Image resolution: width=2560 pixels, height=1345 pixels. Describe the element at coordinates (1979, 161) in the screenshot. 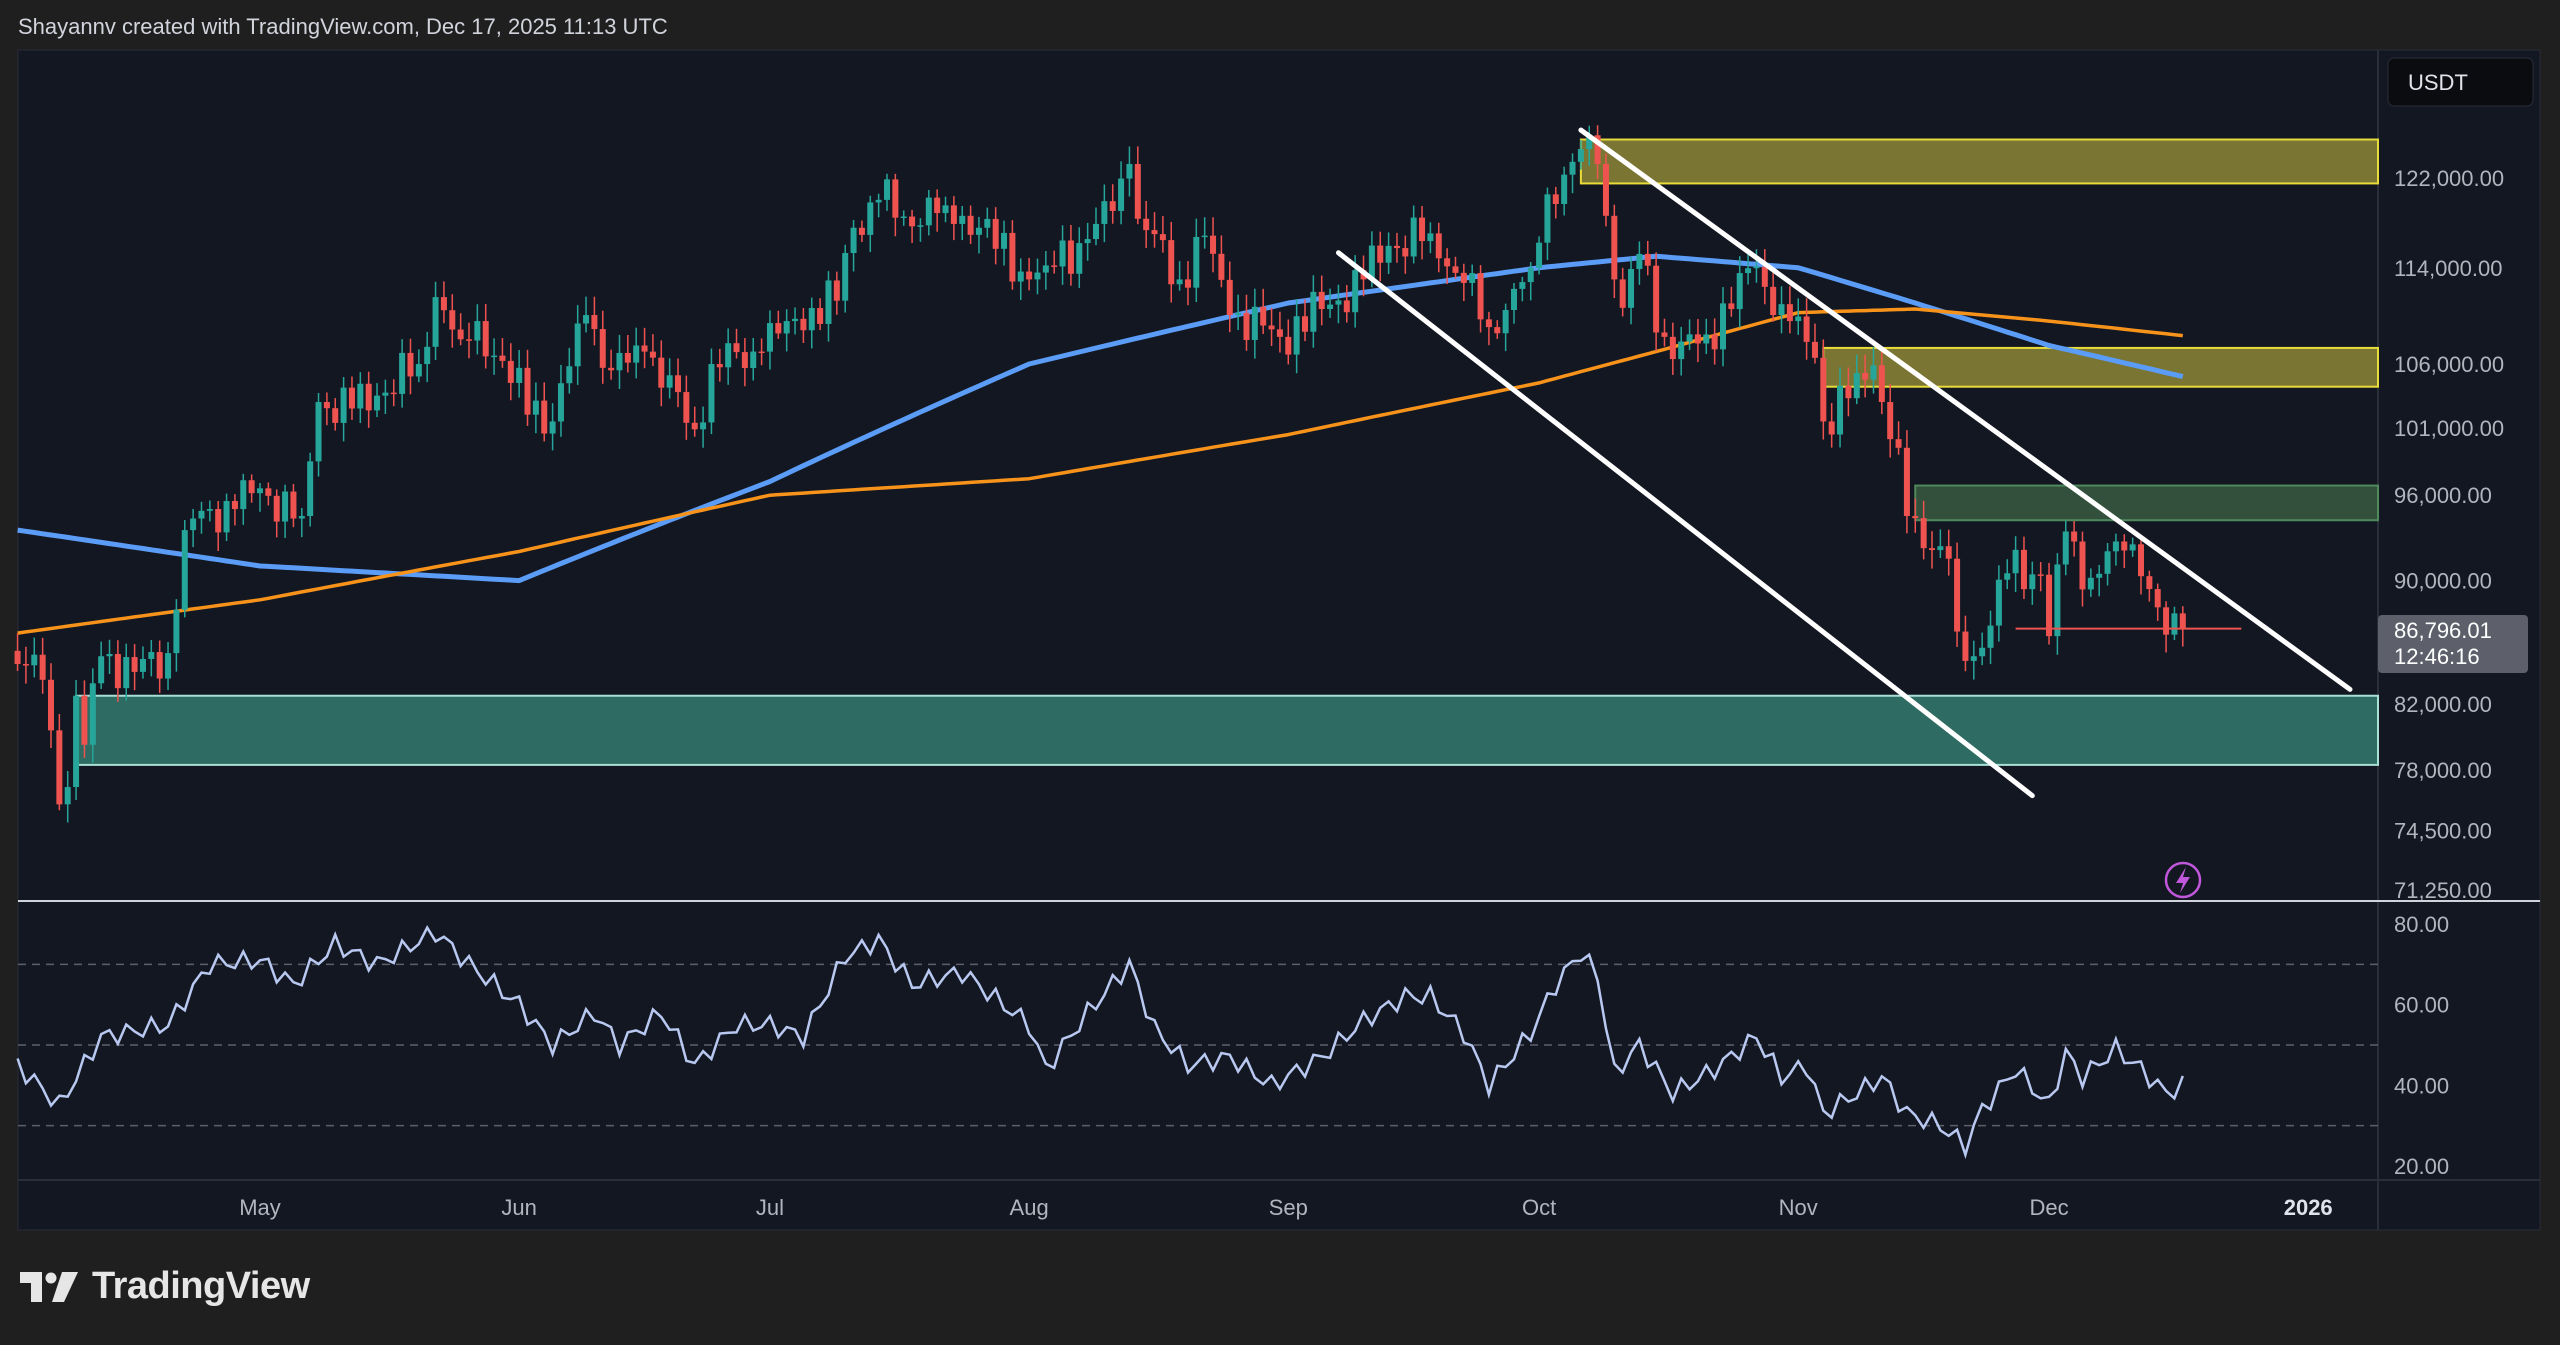

I see `supply_zone` at that location.